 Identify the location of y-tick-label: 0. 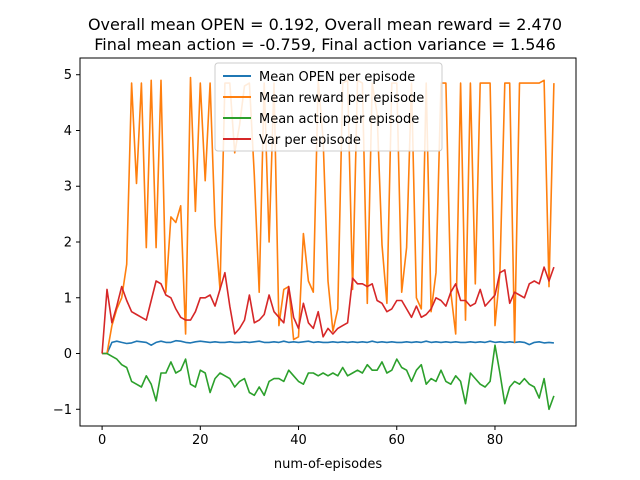
(68, 354).